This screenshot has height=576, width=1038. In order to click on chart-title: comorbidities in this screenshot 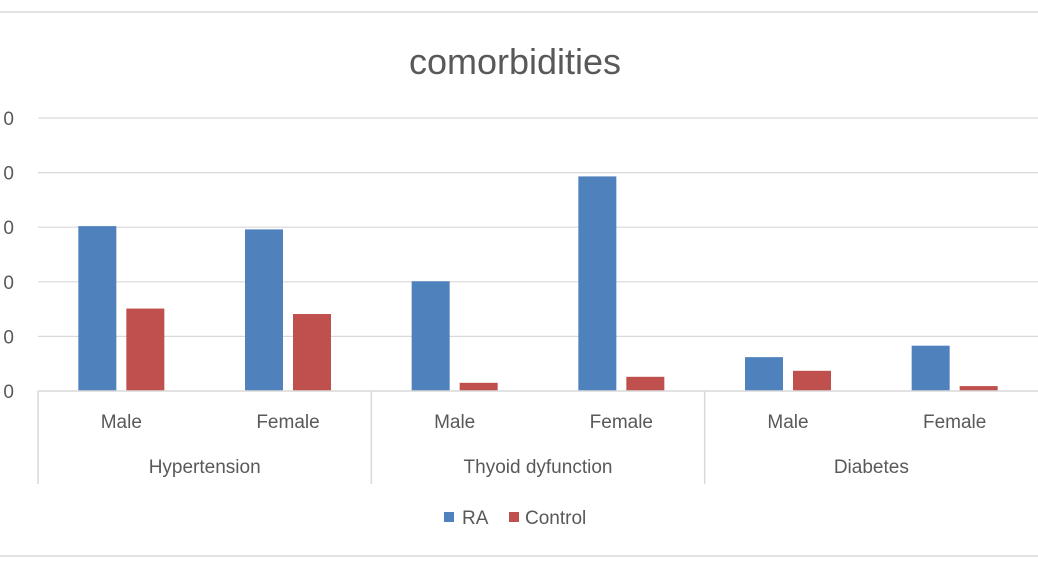, I will do `click(515, 61)`.